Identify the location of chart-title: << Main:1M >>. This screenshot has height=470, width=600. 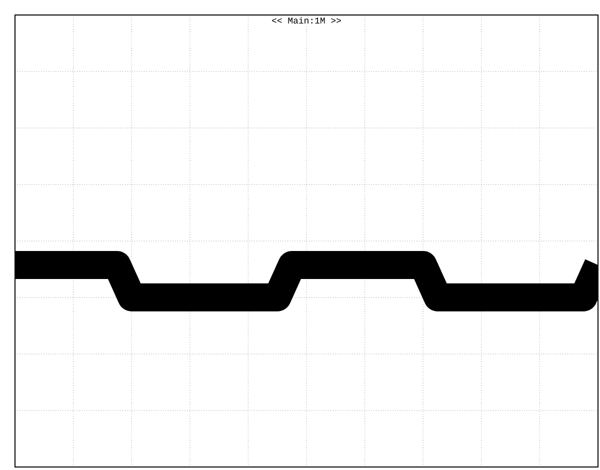
(306, 20).